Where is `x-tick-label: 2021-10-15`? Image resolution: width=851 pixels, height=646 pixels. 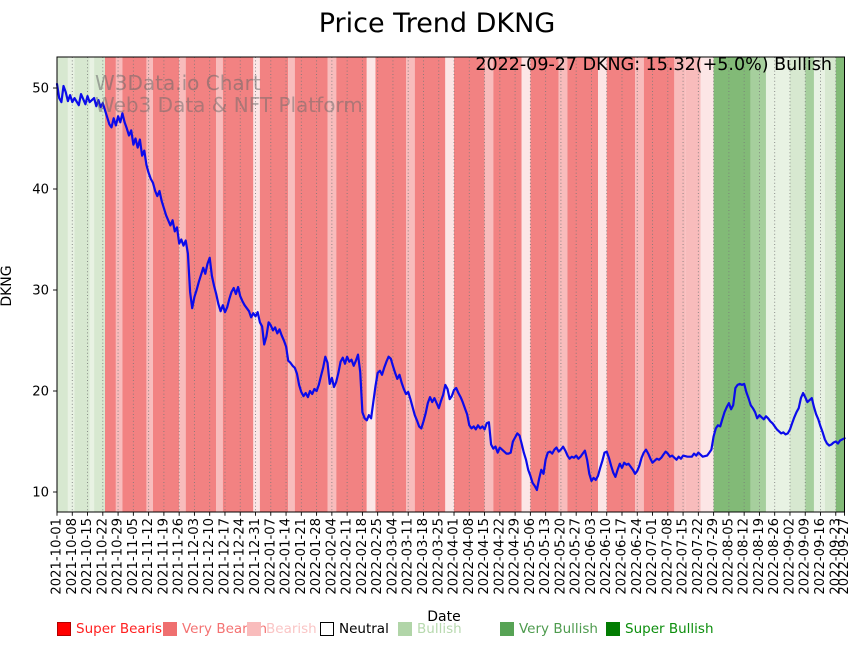
x-tick-label: 2021-10-15 is located at coordinates (87, 556).